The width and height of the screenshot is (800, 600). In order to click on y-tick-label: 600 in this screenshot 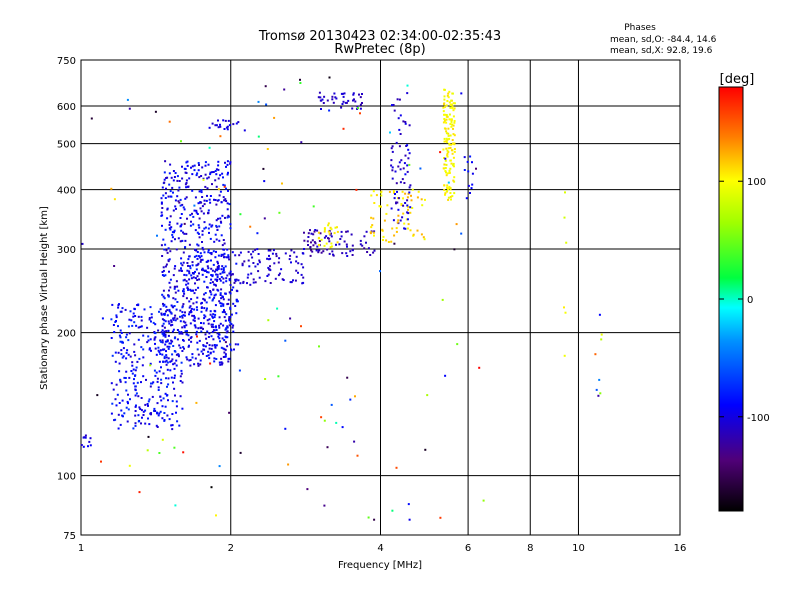, I will do `click(66, 107)`.